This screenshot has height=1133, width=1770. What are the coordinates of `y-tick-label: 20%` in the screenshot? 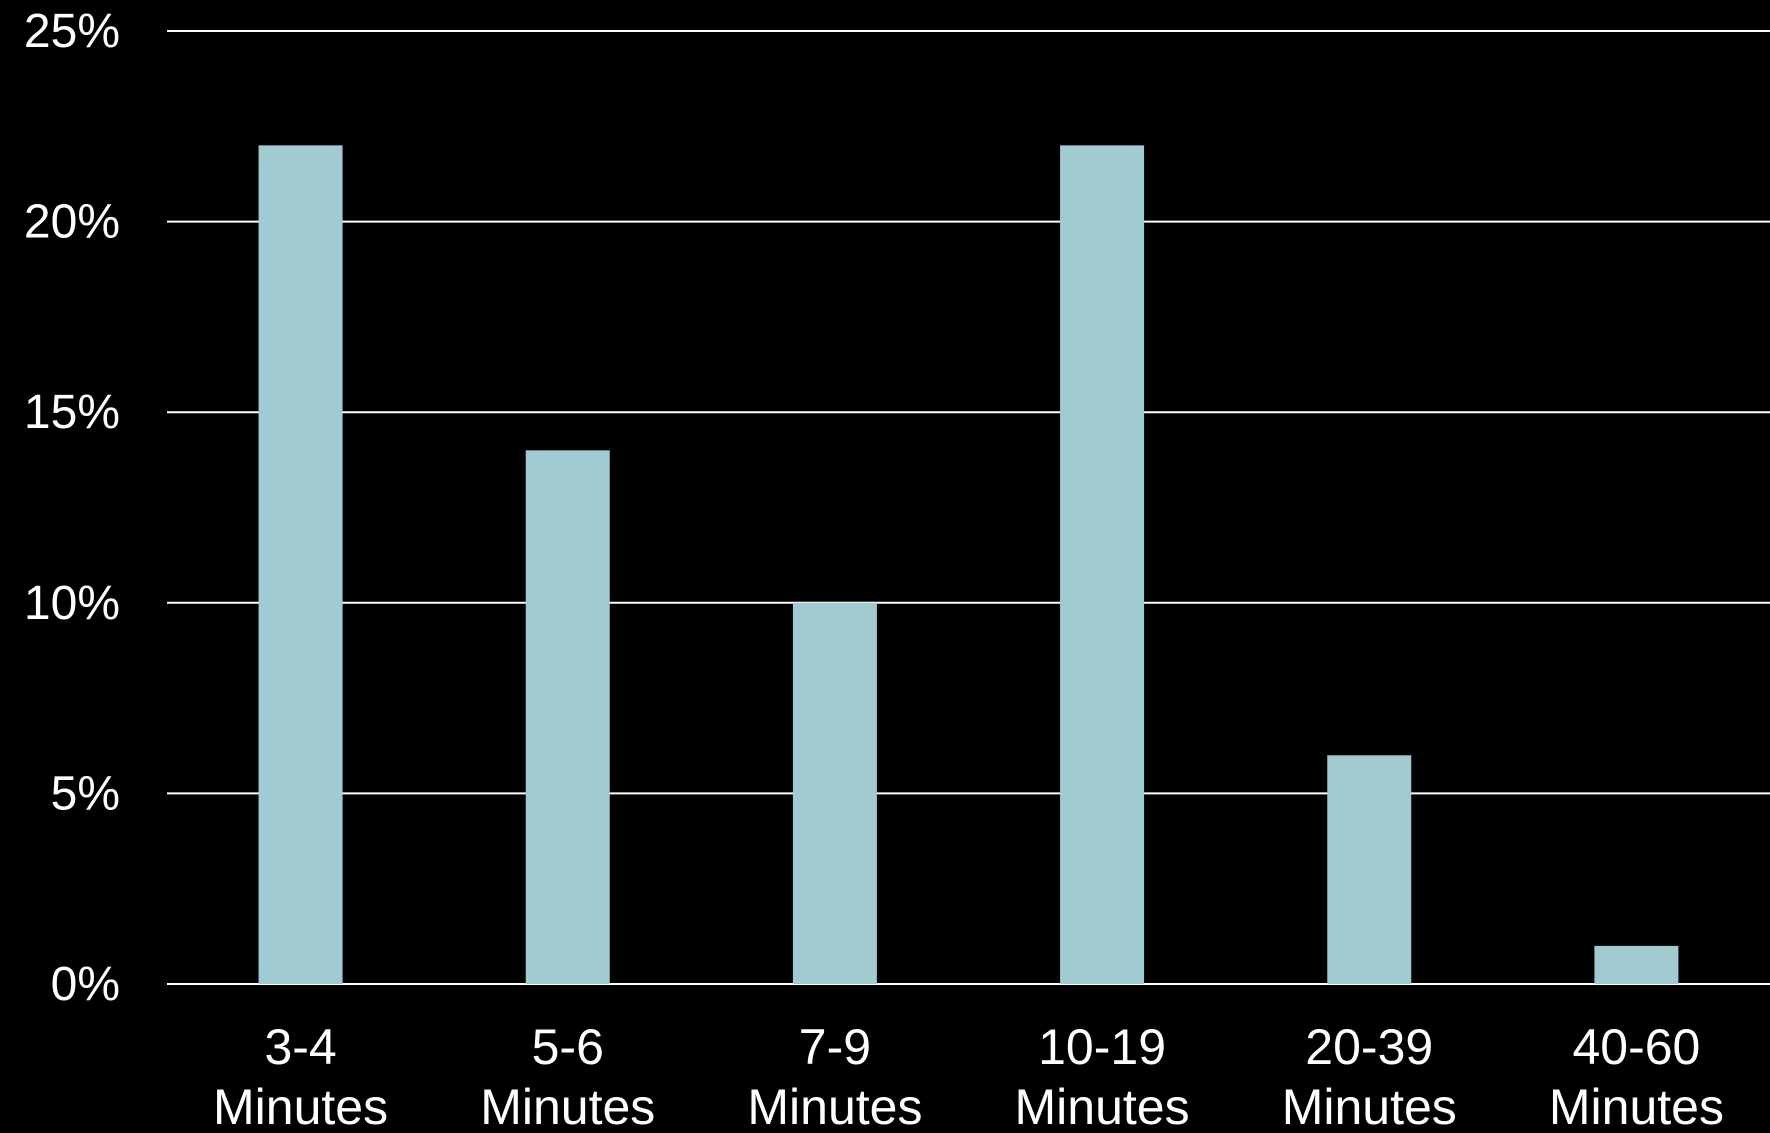 It's located at (72, 222).